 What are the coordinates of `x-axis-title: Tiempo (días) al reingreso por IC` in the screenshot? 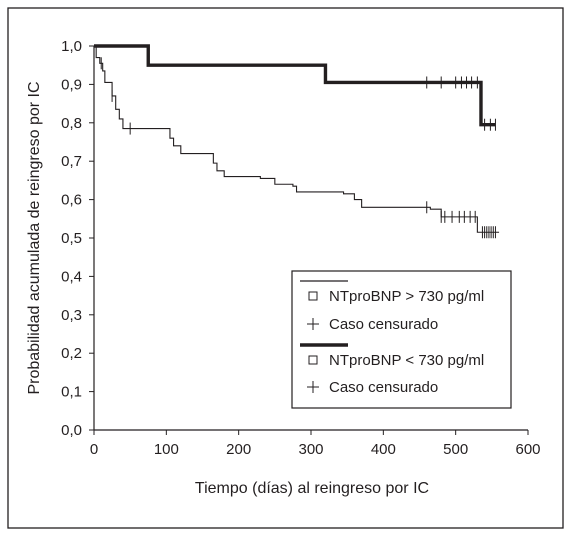 It's located at (312, 488).